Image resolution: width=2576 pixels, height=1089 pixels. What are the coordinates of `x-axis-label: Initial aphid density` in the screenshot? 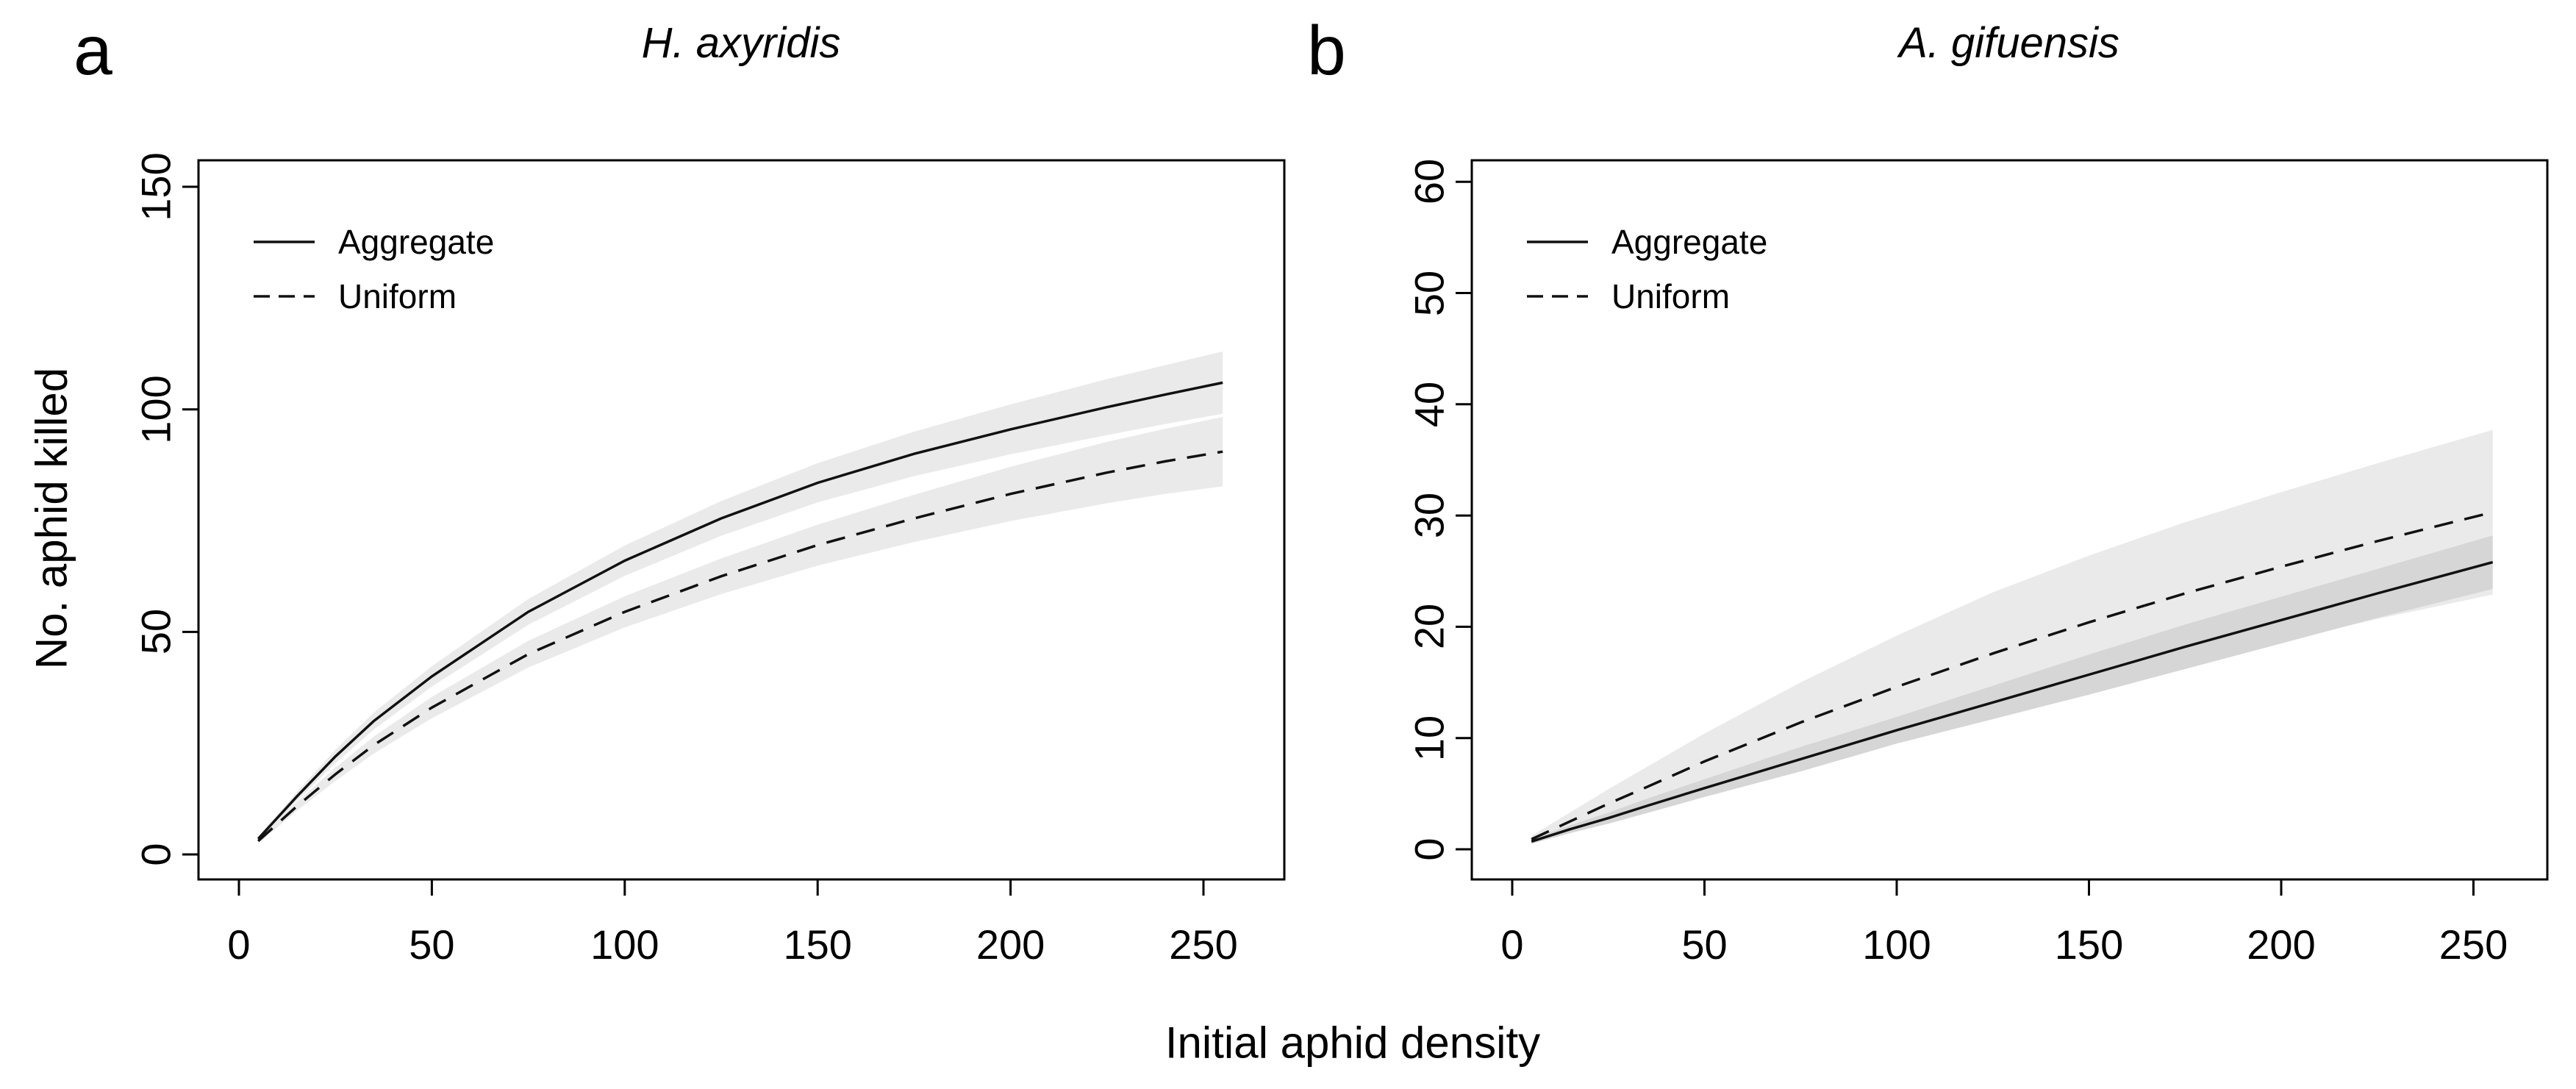 It's located at (1352, 1043).